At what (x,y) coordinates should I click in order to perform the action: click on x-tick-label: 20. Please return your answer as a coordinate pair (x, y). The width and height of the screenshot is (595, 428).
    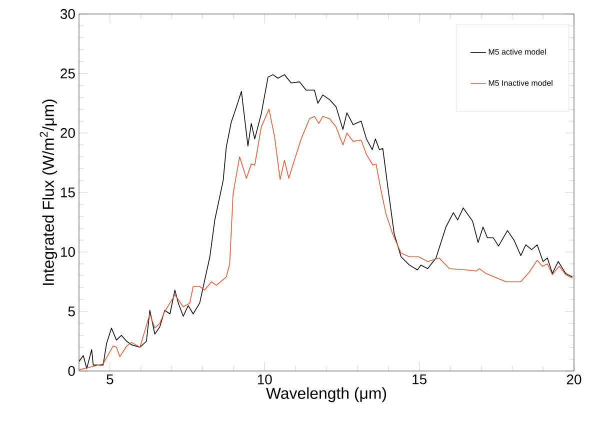
    Looking at the image, I should click on (574, 379).